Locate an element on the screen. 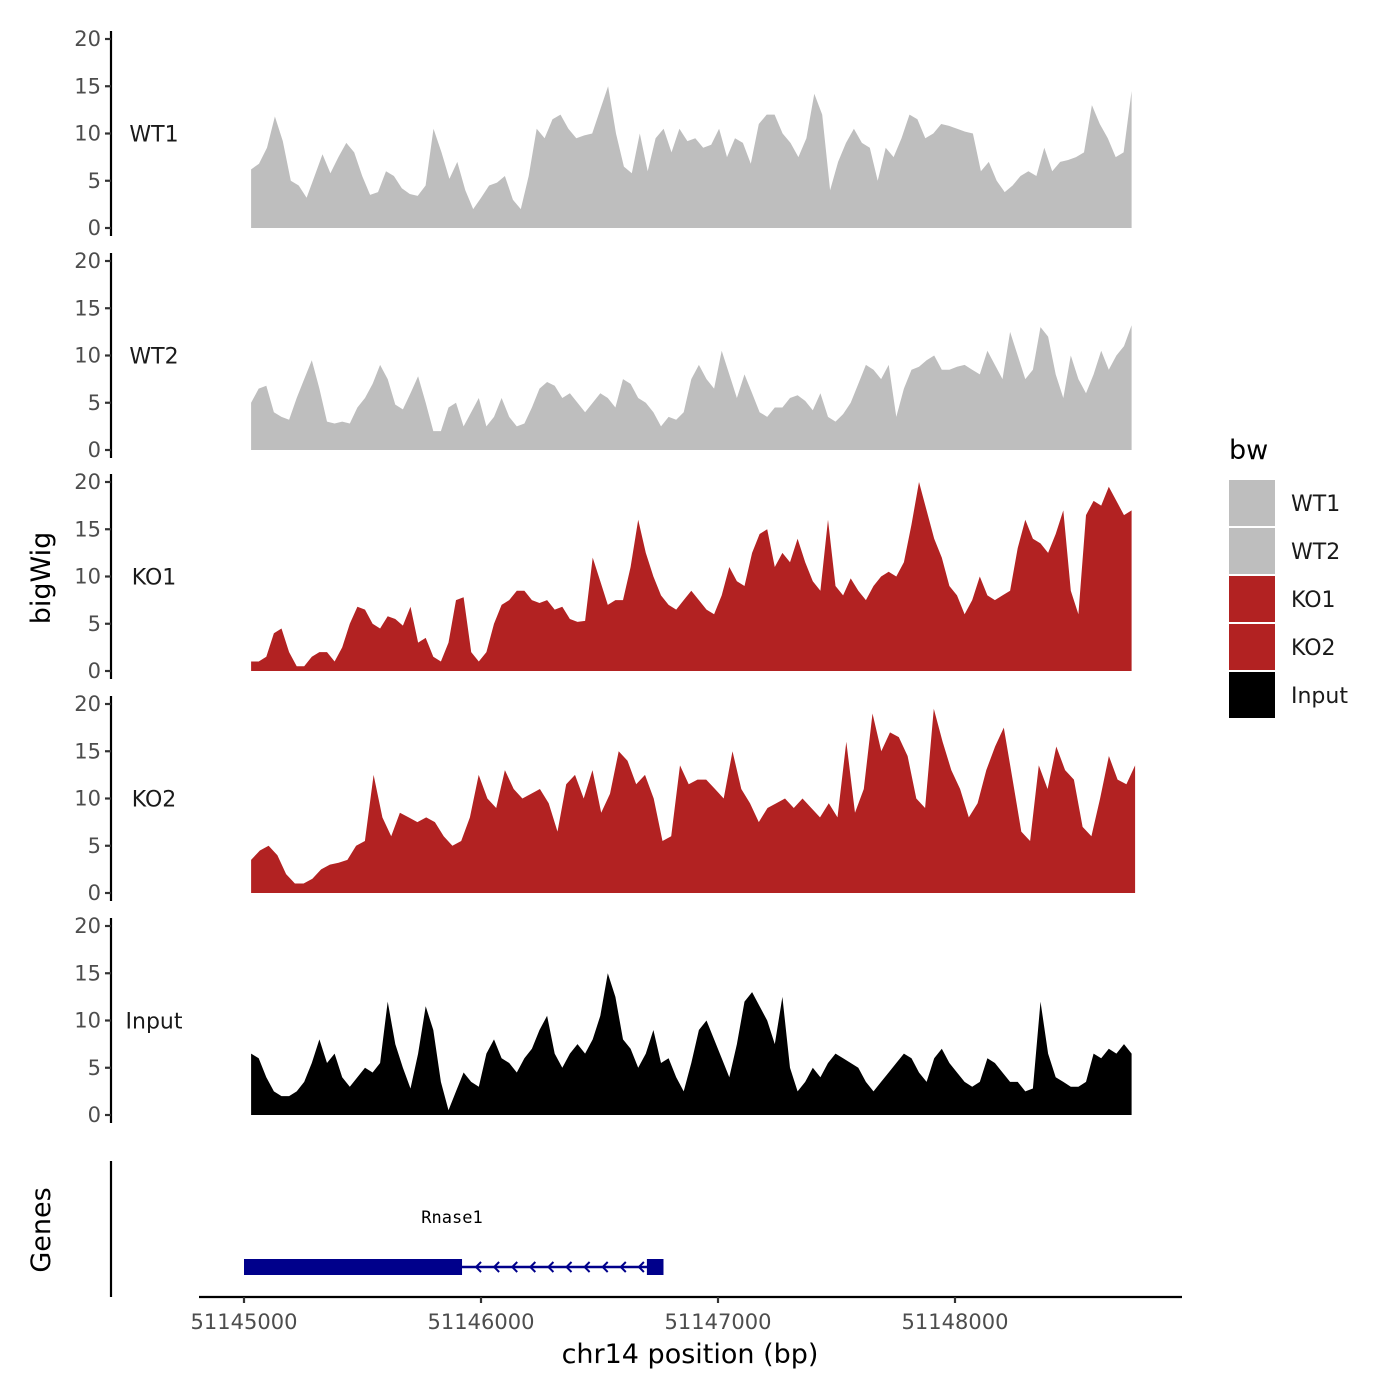 The width and height of the screenshot is (1400, 1400). y-tick-label-ko1-0: 0 is located at coordinates (94, 671).